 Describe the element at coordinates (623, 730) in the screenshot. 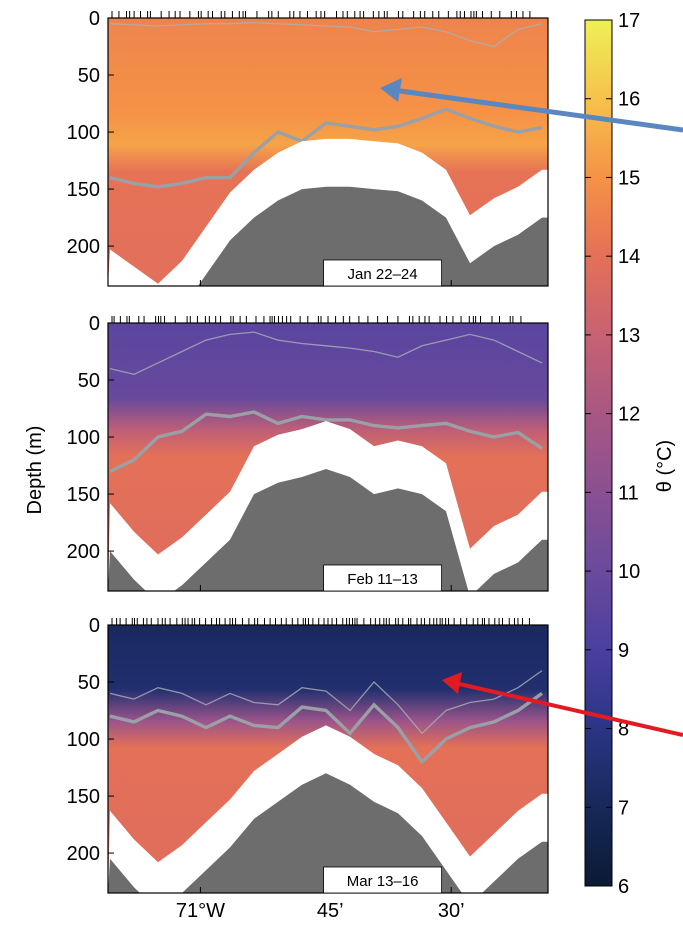

I see `colorbar-tick-label: 8` at that location.